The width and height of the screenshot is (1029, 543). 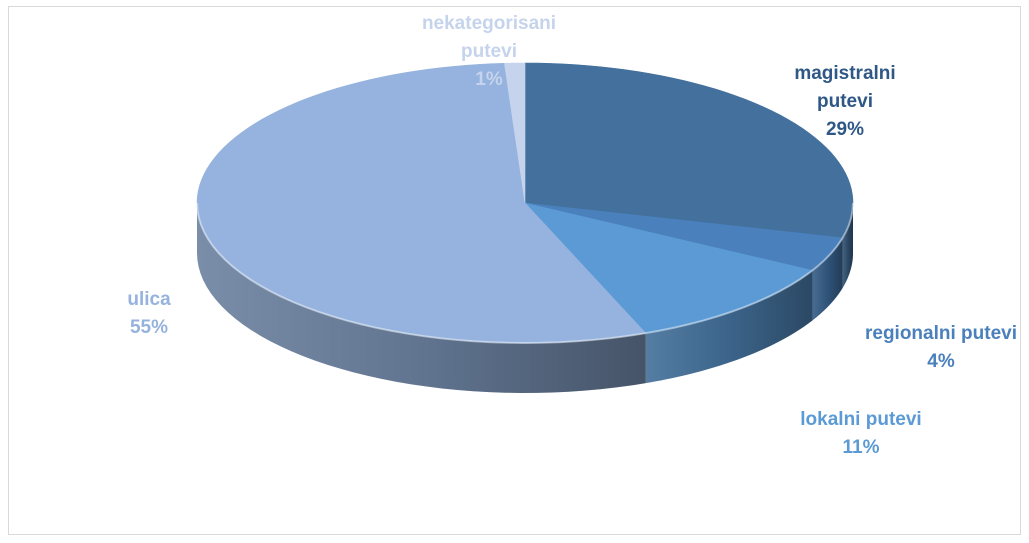 What do you see at coordinates (860, 419) in the screenshot?
I see `slice-category-label-2: lokalni putevi` at bounding box center [860, 419].